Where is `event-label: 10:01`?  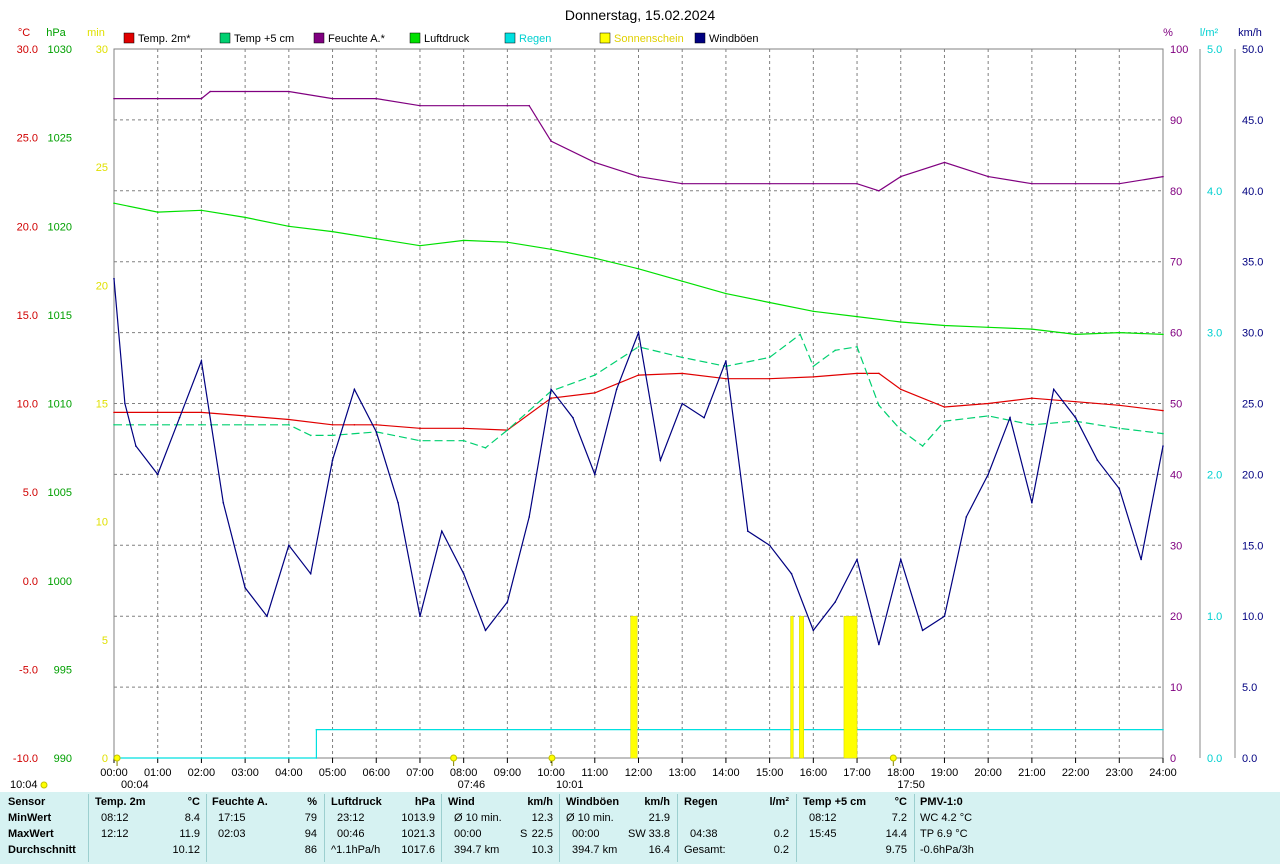
event-label: 10:01 is located at coordinates (570, 785).